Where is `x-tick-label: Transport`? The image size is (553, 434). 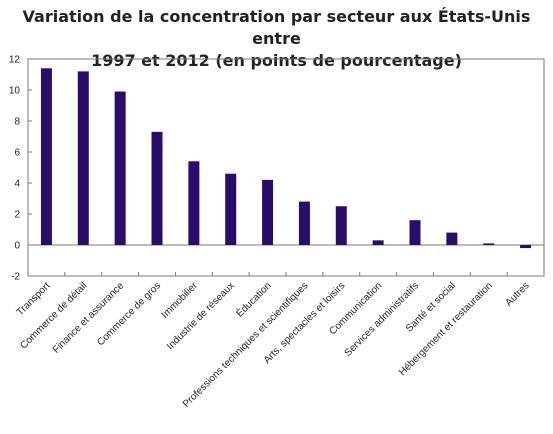 x-tick-label: Transport is located at coordinates (34, 299).